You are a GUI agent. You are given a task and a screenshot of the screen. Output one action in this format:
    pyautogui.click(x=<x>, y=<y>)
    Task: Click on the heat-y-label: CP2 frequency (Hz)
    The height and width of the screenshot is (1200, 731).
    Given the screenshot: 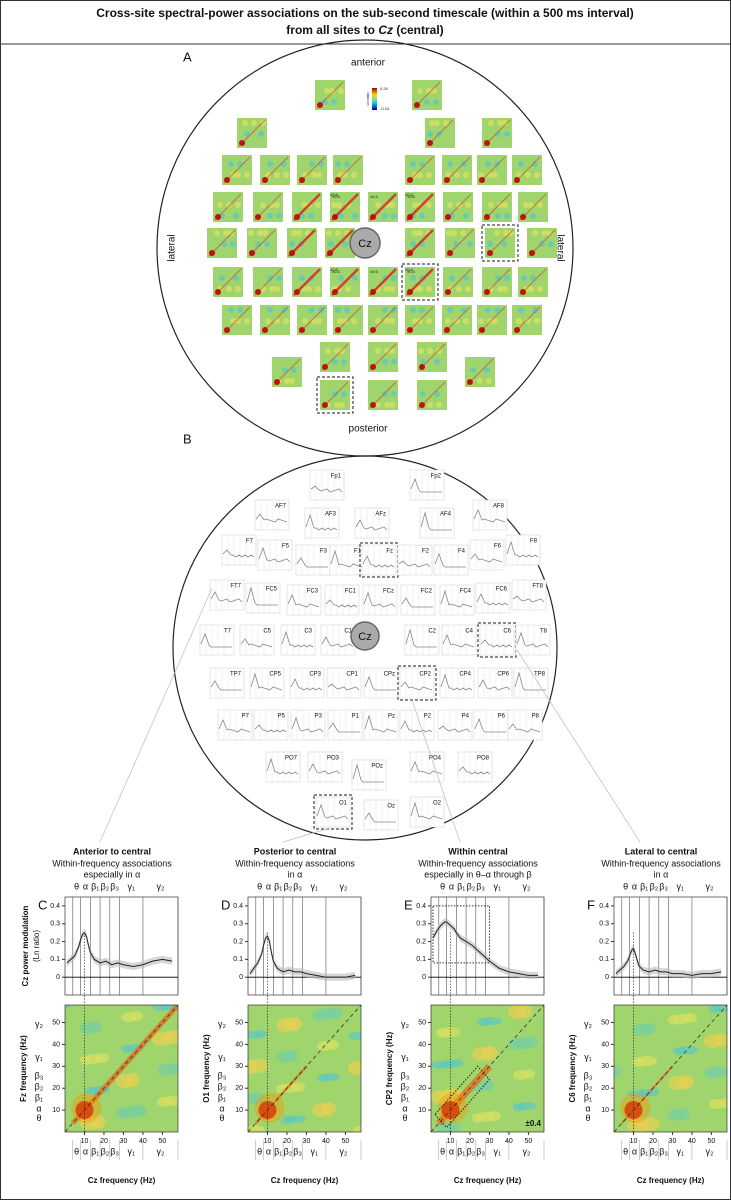 What is the action you would take?
    pyautogui.click(x=389, y=1068)
    